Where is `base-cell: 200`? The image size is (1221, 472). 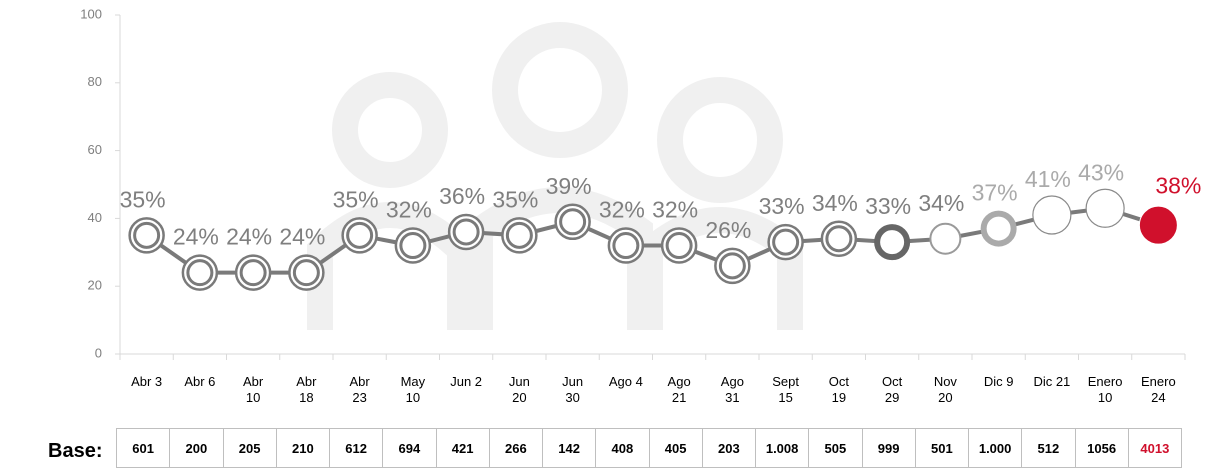
base-cell: 200 is located at coordinates (196, 448).